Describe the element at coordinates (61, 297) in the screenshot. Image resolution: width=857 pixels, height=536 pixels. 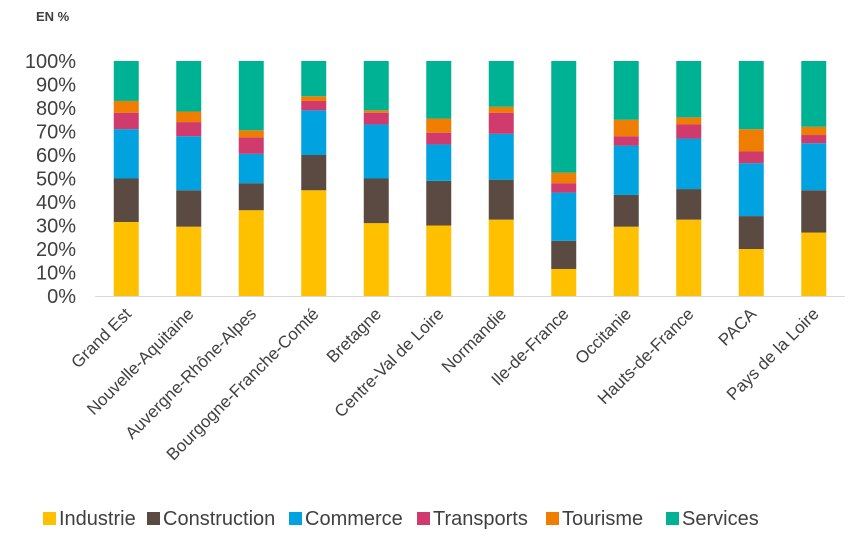
I see `y-tick-label: 0%` at that location.